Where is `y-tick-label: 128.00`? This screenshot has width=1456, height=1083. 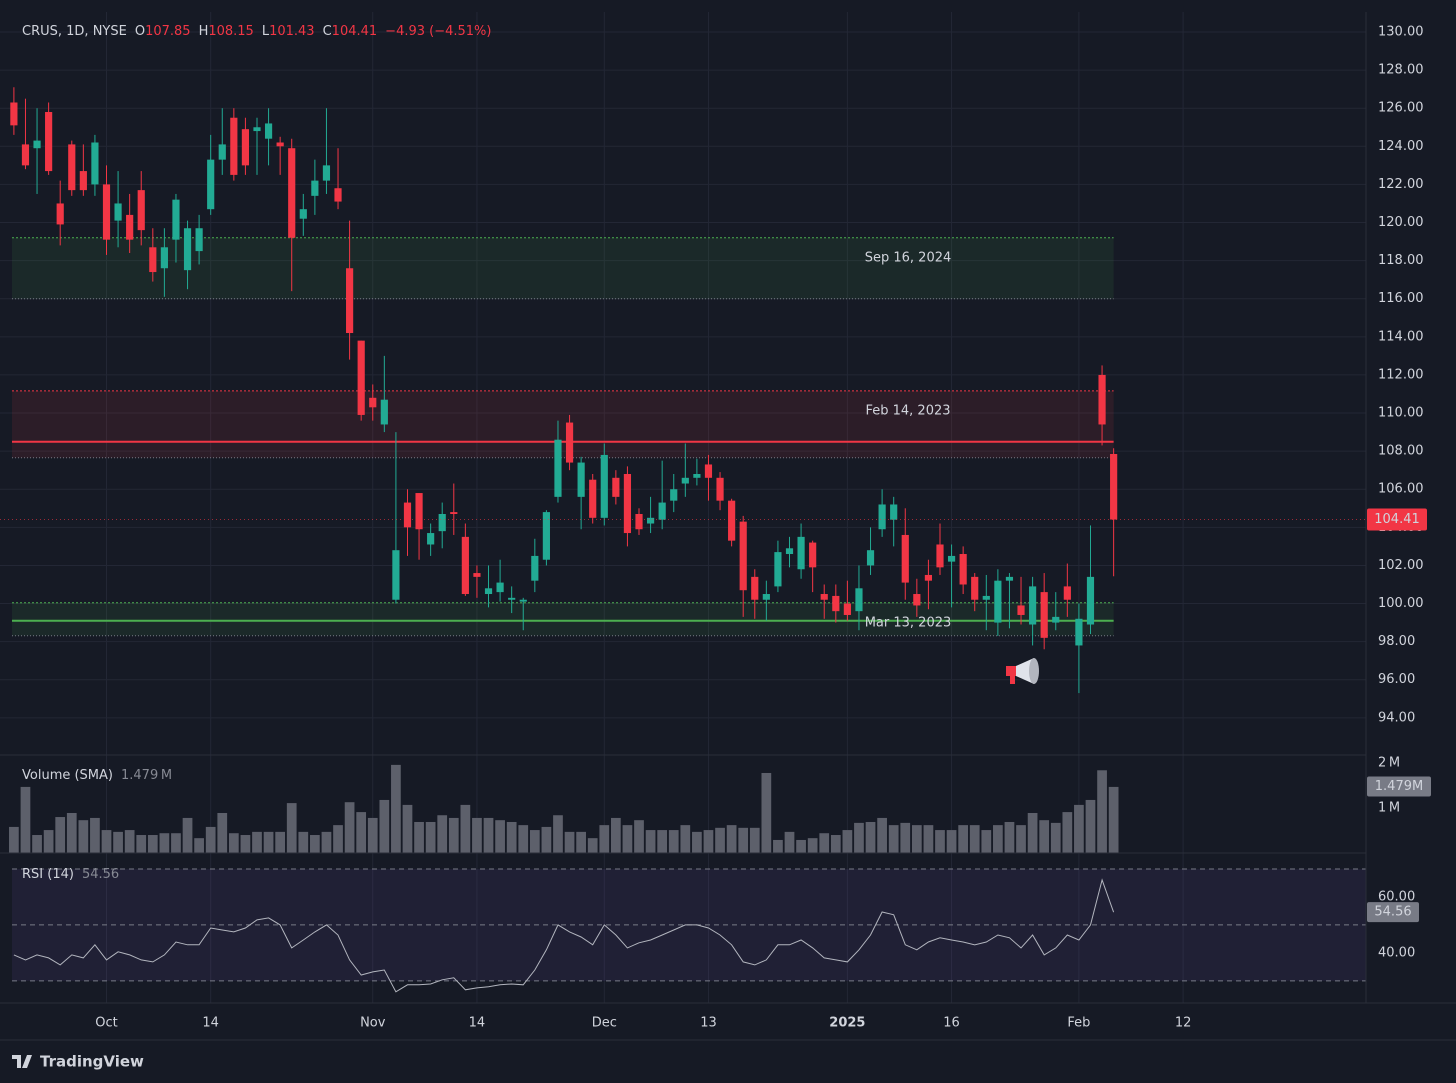 y-tick-label: 128.00 is located at coordinates (1401, 70).